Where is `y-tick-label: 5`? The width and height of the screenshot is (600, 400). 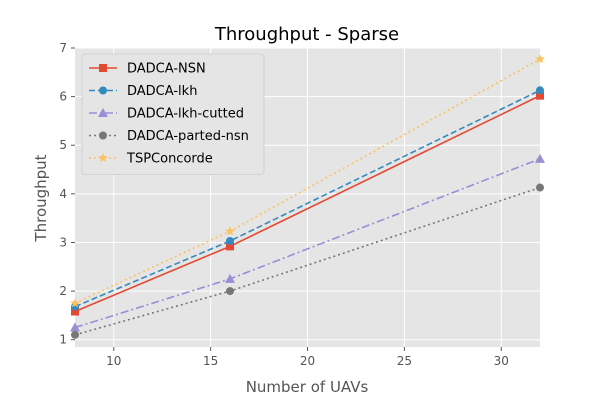 y-tick-label: 5 is located at coordinates (63, 145).